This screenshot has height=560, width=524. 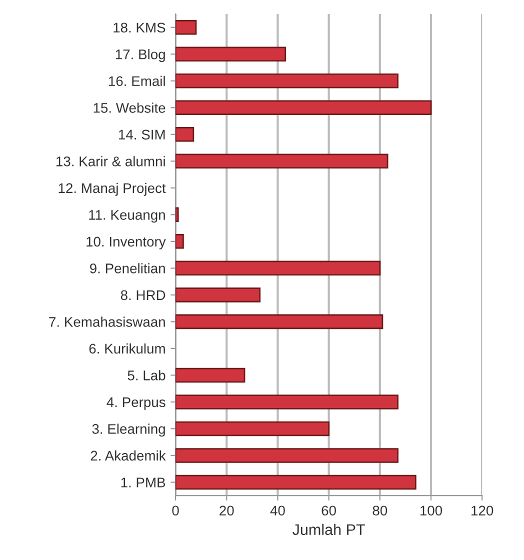 What do you see at coordinates (277, 511) in the screenshot?
I see `x-tick-label: 40` at bounding box center [277, 511].